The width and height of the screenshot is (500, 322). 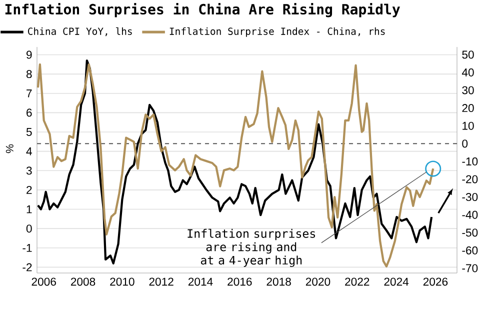 I want to click on x-tick-label: 2020, so click(x=318, y=282).